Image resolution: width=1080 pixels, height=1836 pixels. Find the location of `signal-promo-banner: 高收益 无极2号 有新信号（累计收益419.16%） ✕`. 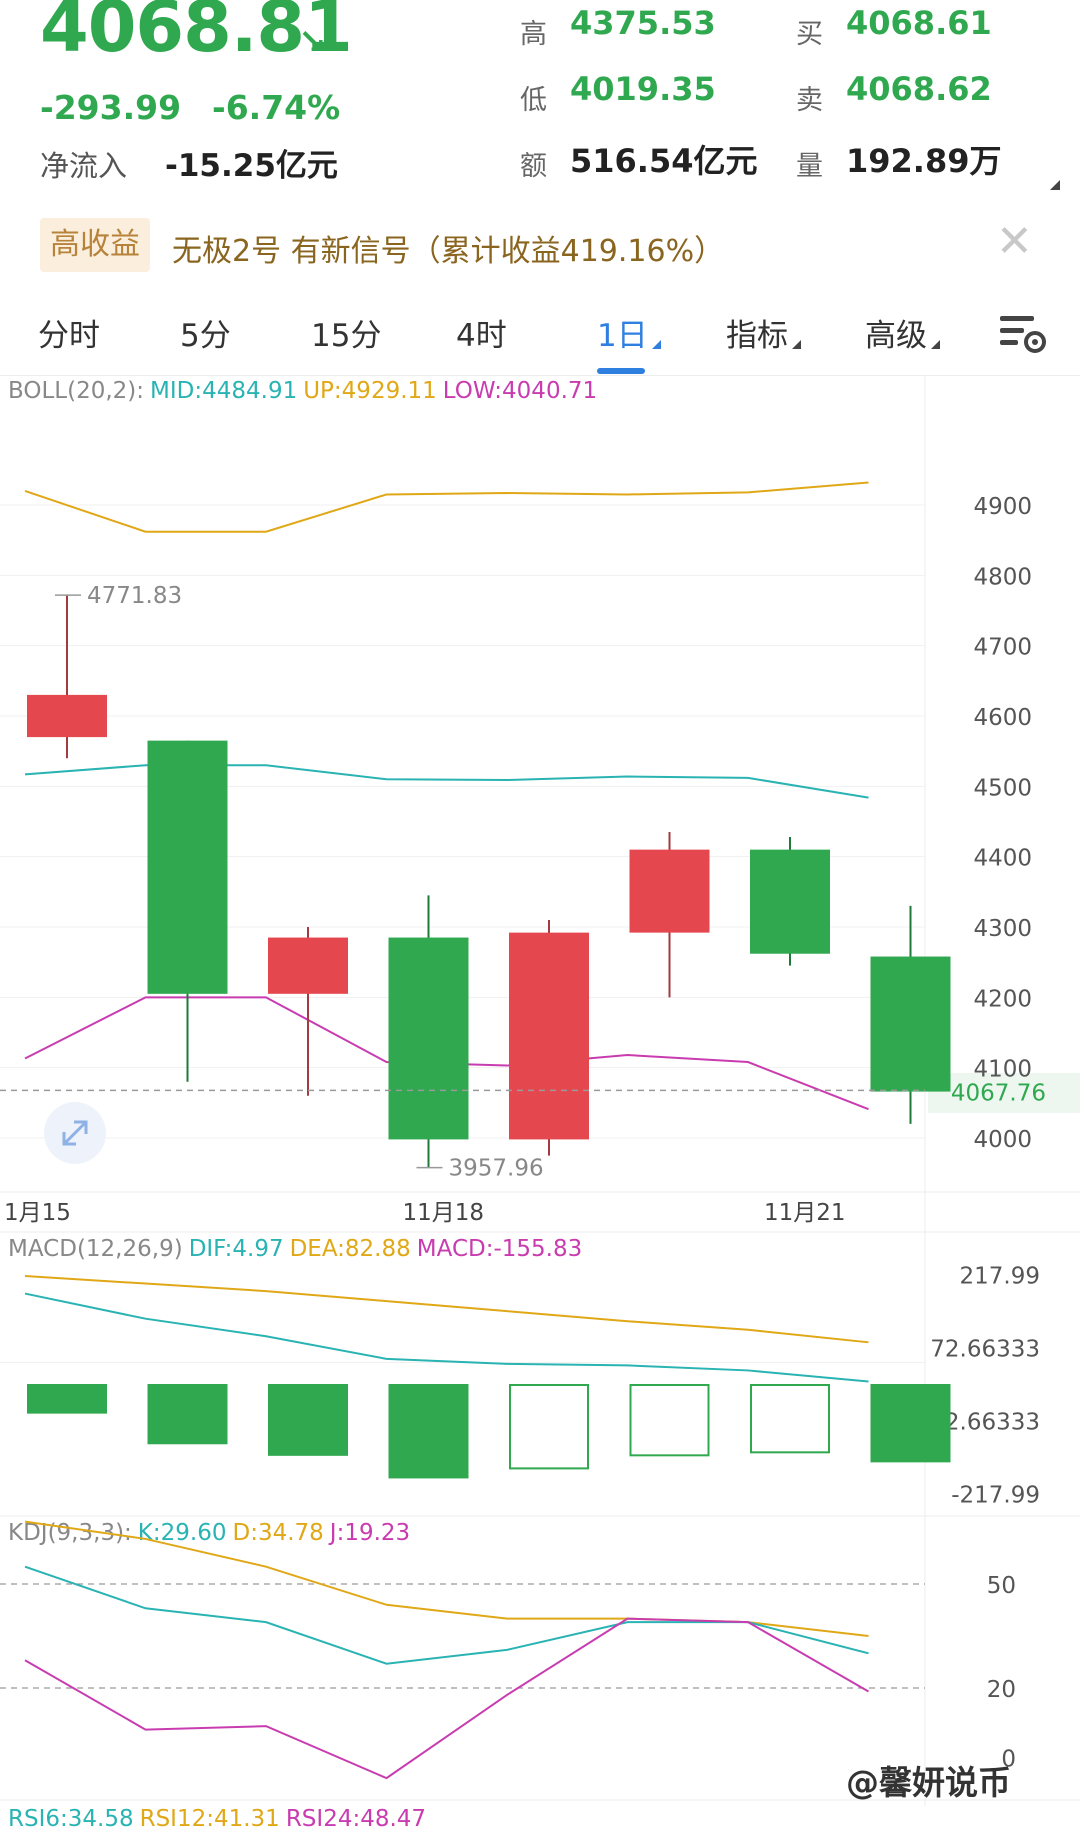

signal-promo-banner: 高收益 无极2号 有新信号（累计收益419.16%） ✕ is located at coordinates (540, 246).